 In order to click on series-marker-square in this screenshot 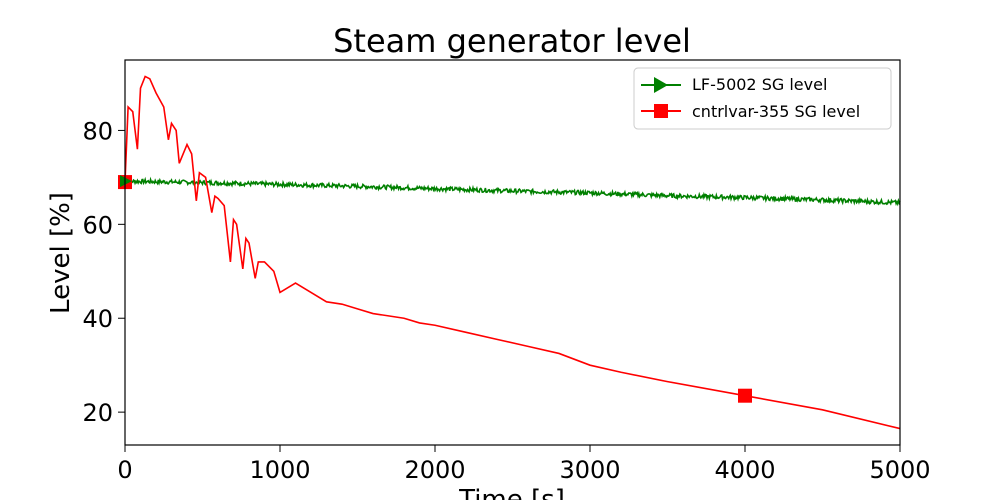, I will do `click(745, 395)`.